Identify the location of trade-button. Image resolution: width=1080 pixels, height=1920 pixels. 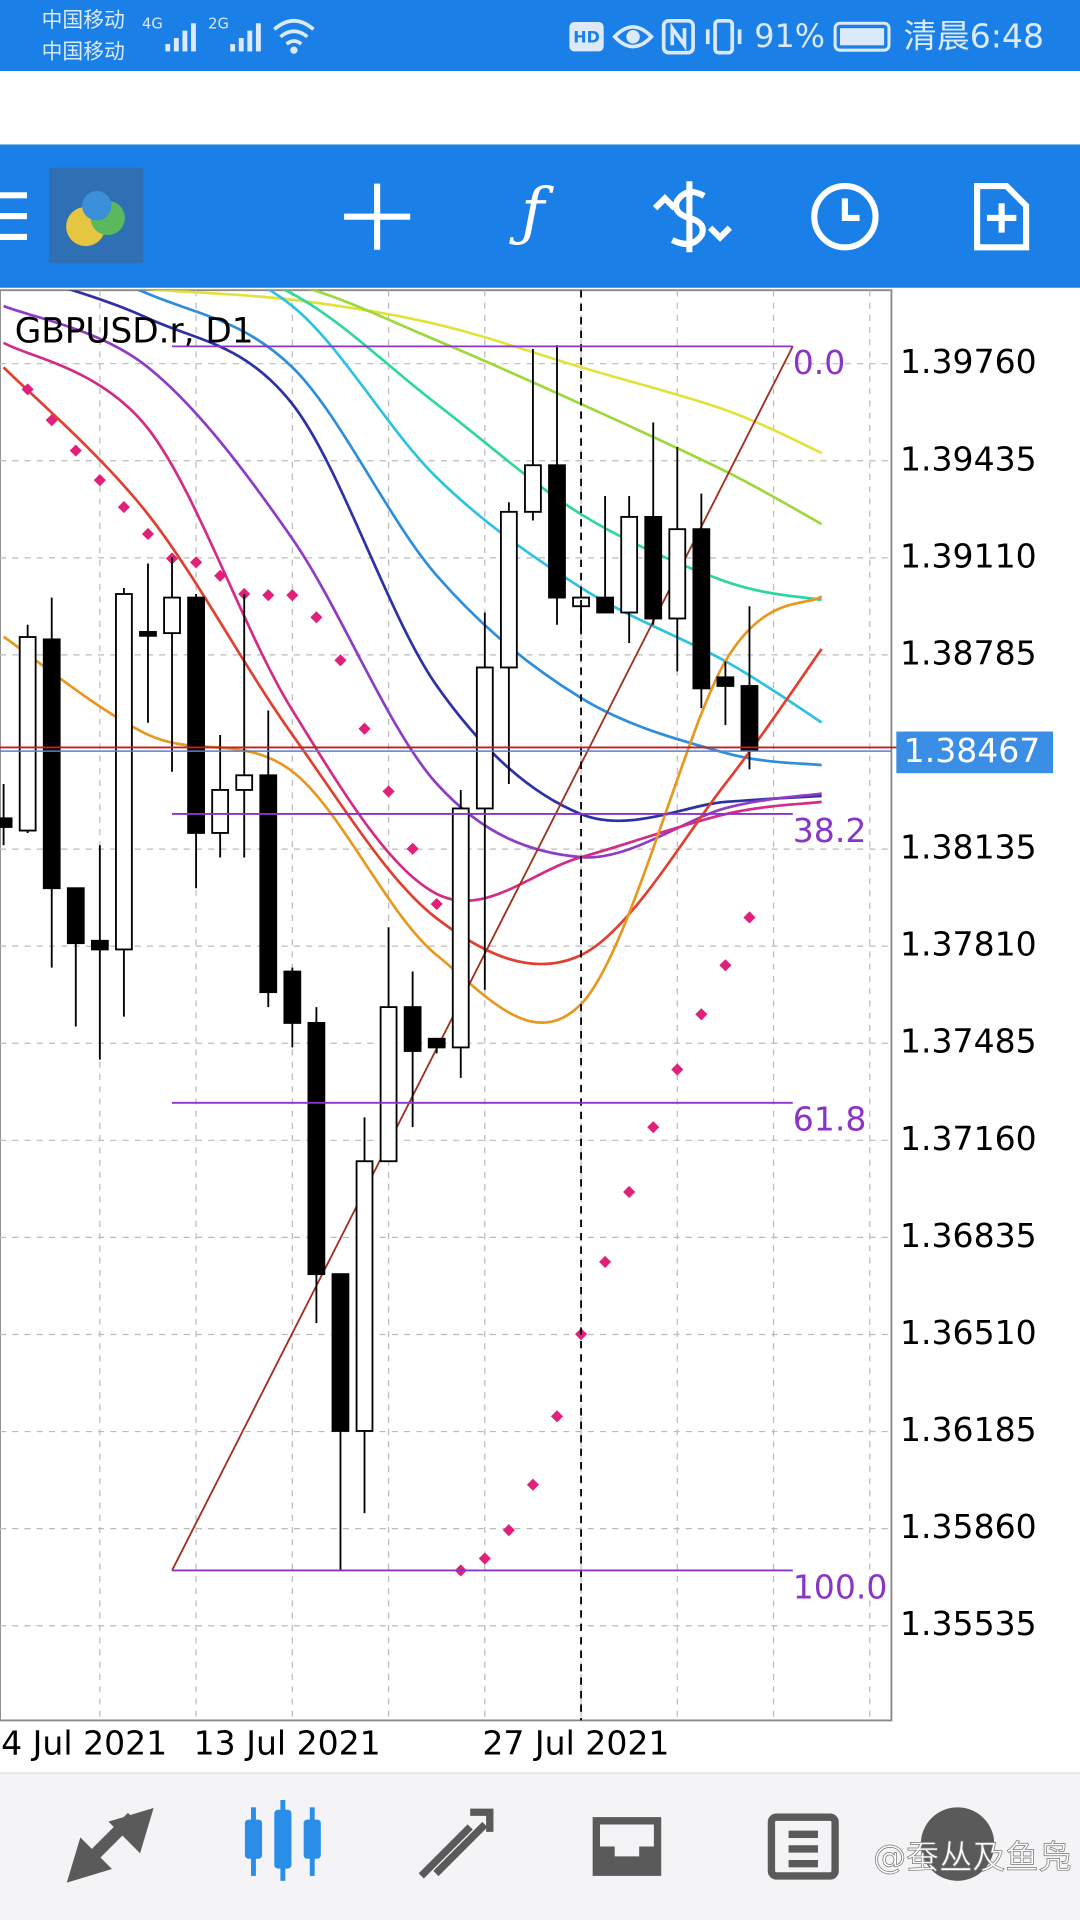
(692, 217).